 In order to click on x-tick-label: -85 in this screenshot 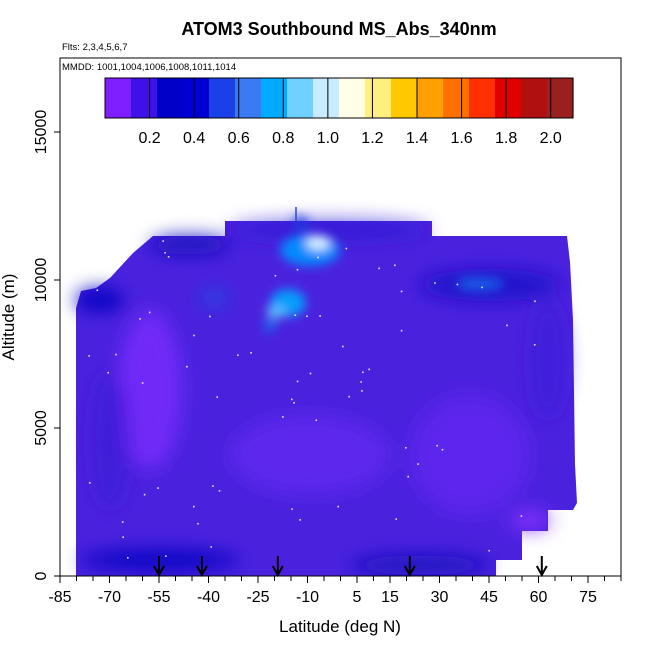, I will do `click(59, 597)`.